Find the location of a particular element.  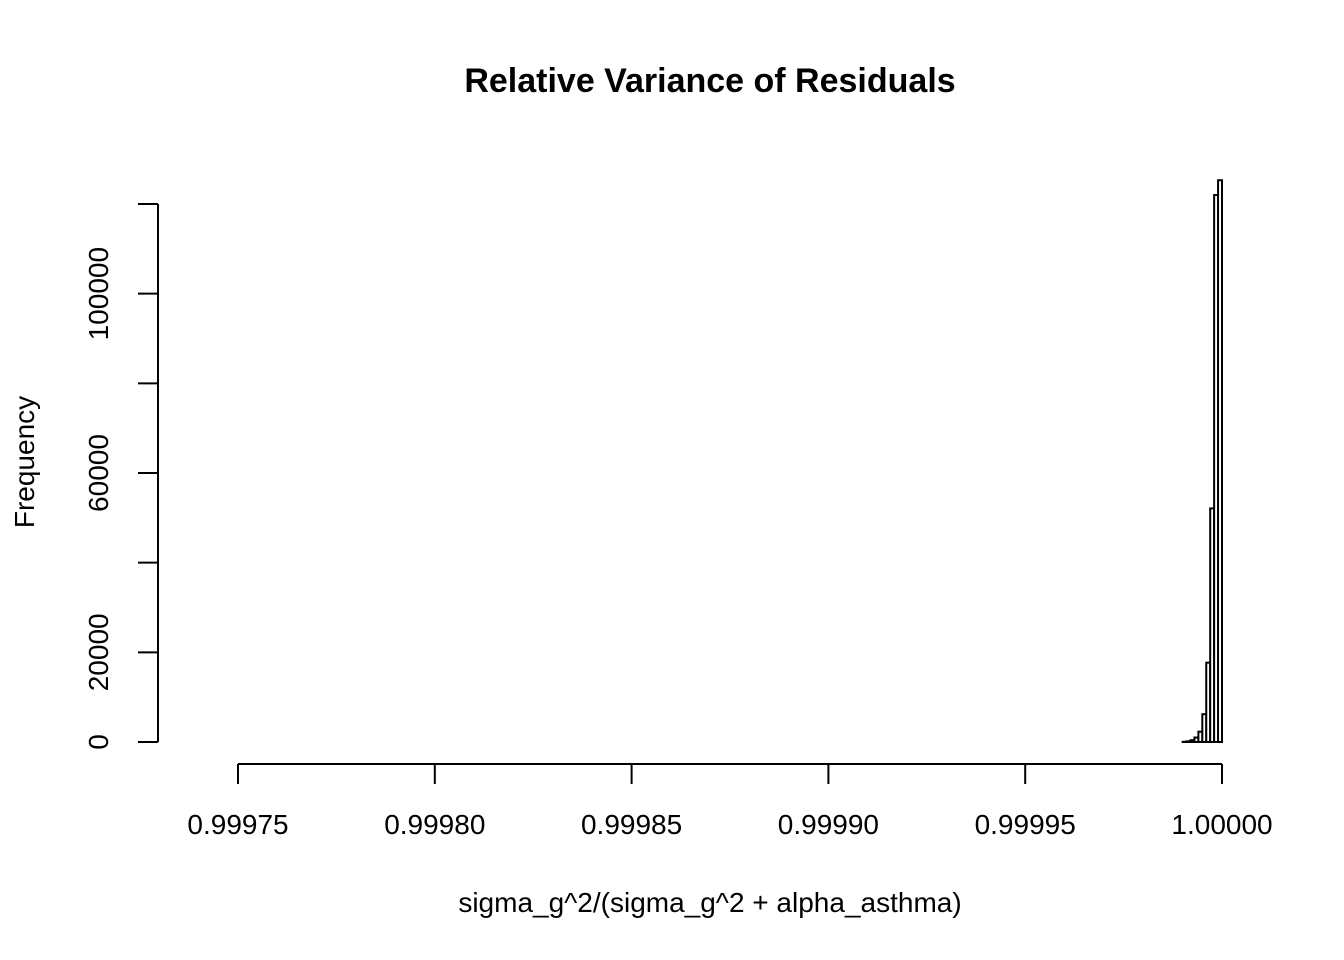

y-tick-label-0: 0 is located at coordinates (98, 742).